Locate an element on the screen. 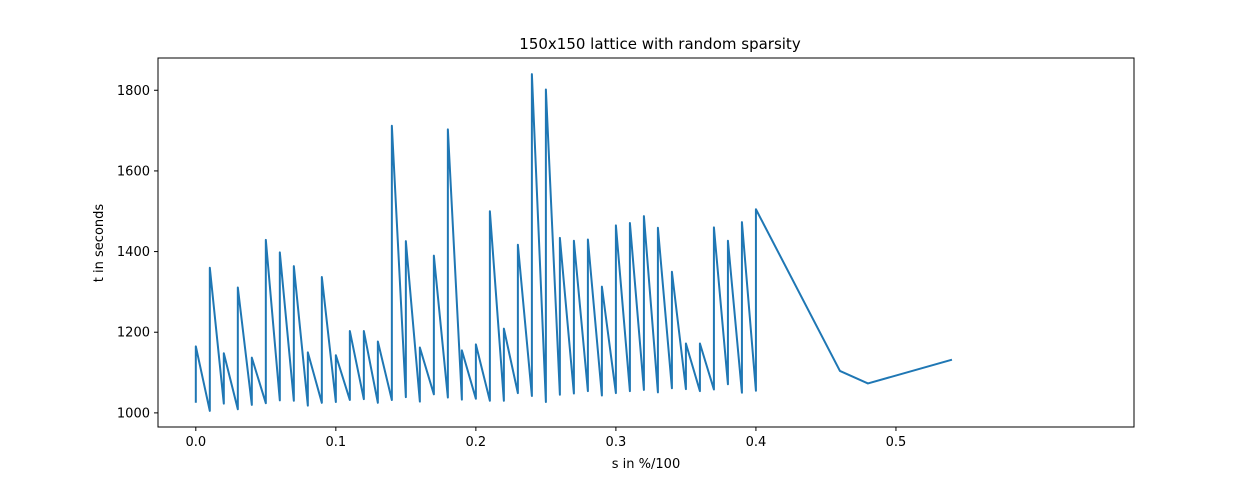 Image resolution: width=1260 pixels, height=480 pixels. x-tick-label: 0.3 is located at coordinates (616, 442).